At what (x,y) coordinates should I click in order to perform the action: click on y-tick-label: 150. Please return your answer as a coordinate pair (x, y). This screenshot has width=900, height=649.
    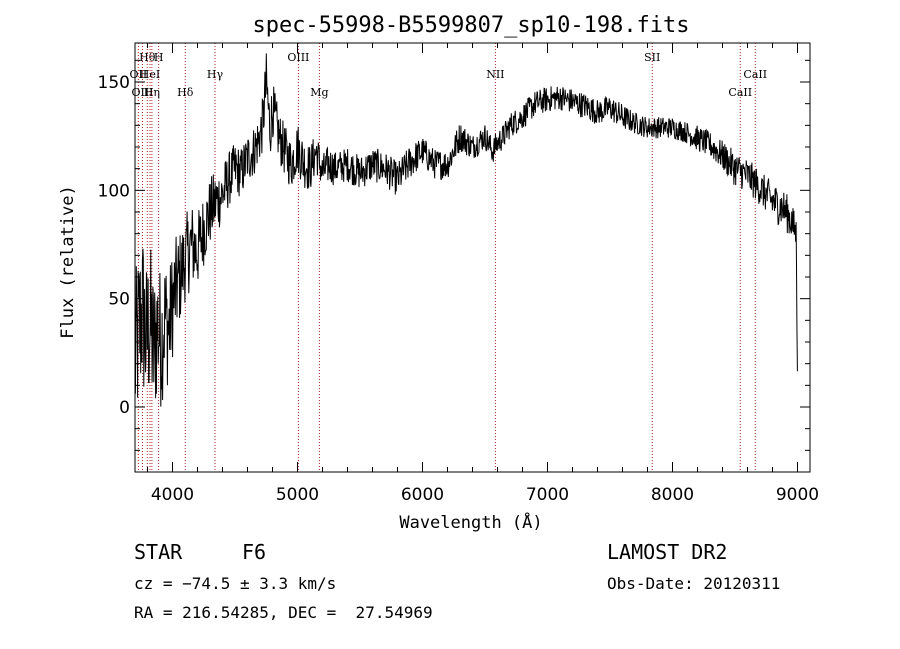
    Looking at the image, I should click on (114, 83).